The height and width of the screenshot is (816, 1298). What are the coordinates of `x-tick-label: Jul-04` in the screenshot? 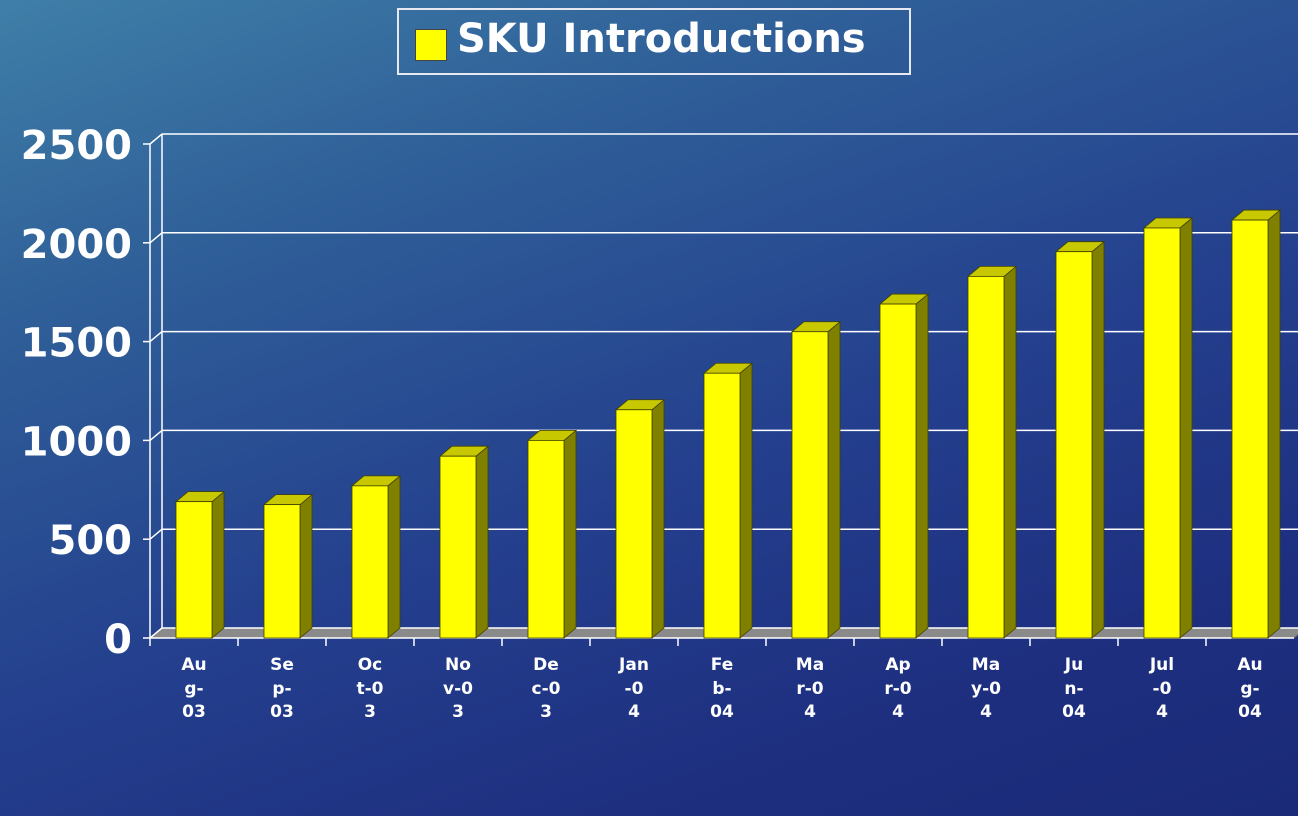 It's located at (1162, 688).